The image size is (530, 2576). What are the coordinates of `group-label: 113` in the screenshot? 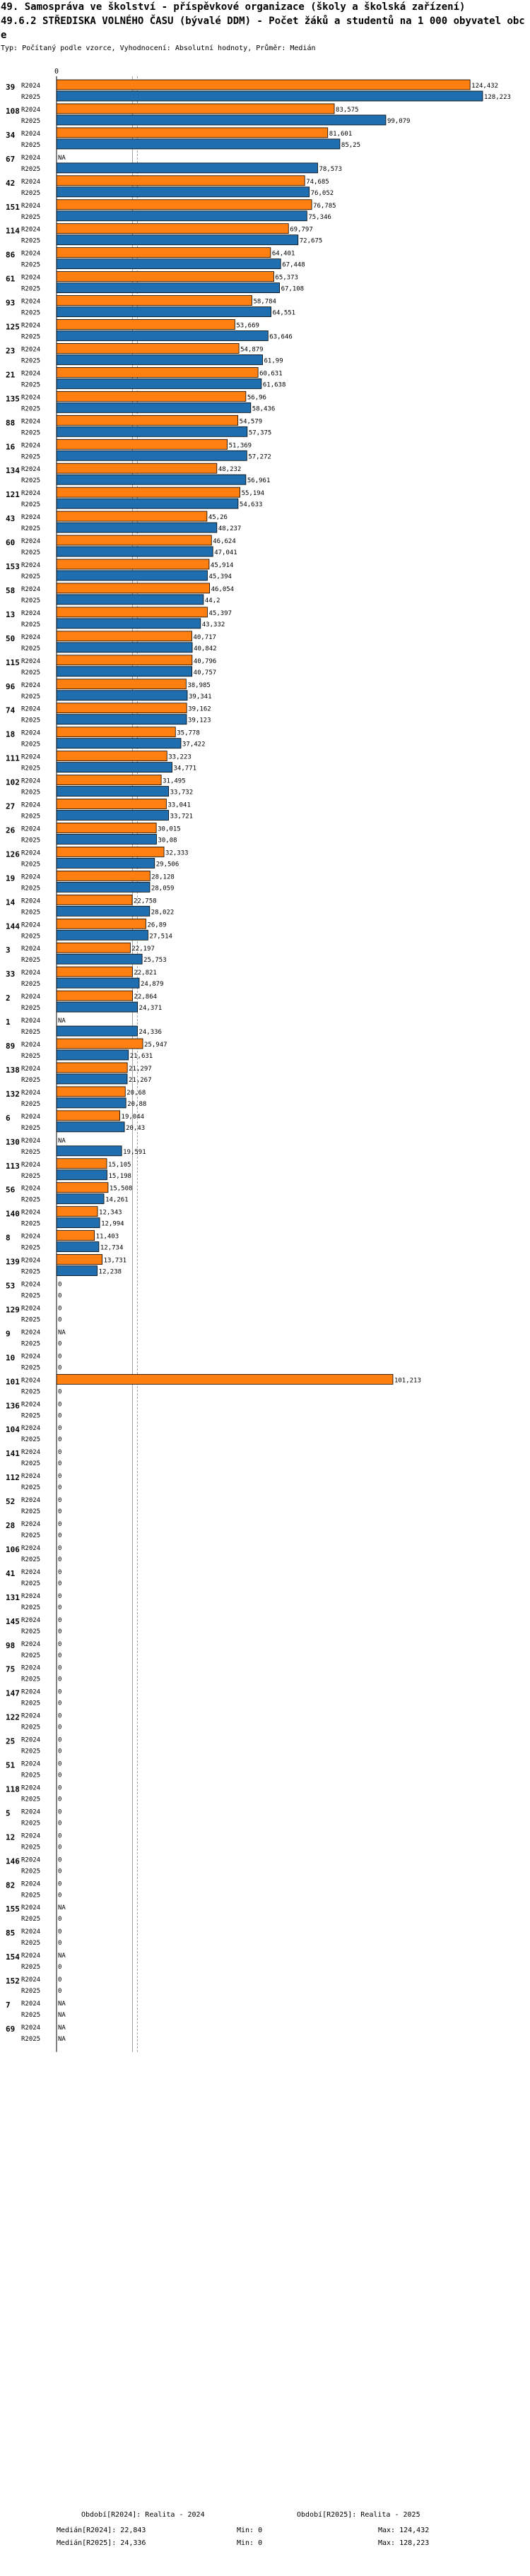 It's located at (13, 1166).